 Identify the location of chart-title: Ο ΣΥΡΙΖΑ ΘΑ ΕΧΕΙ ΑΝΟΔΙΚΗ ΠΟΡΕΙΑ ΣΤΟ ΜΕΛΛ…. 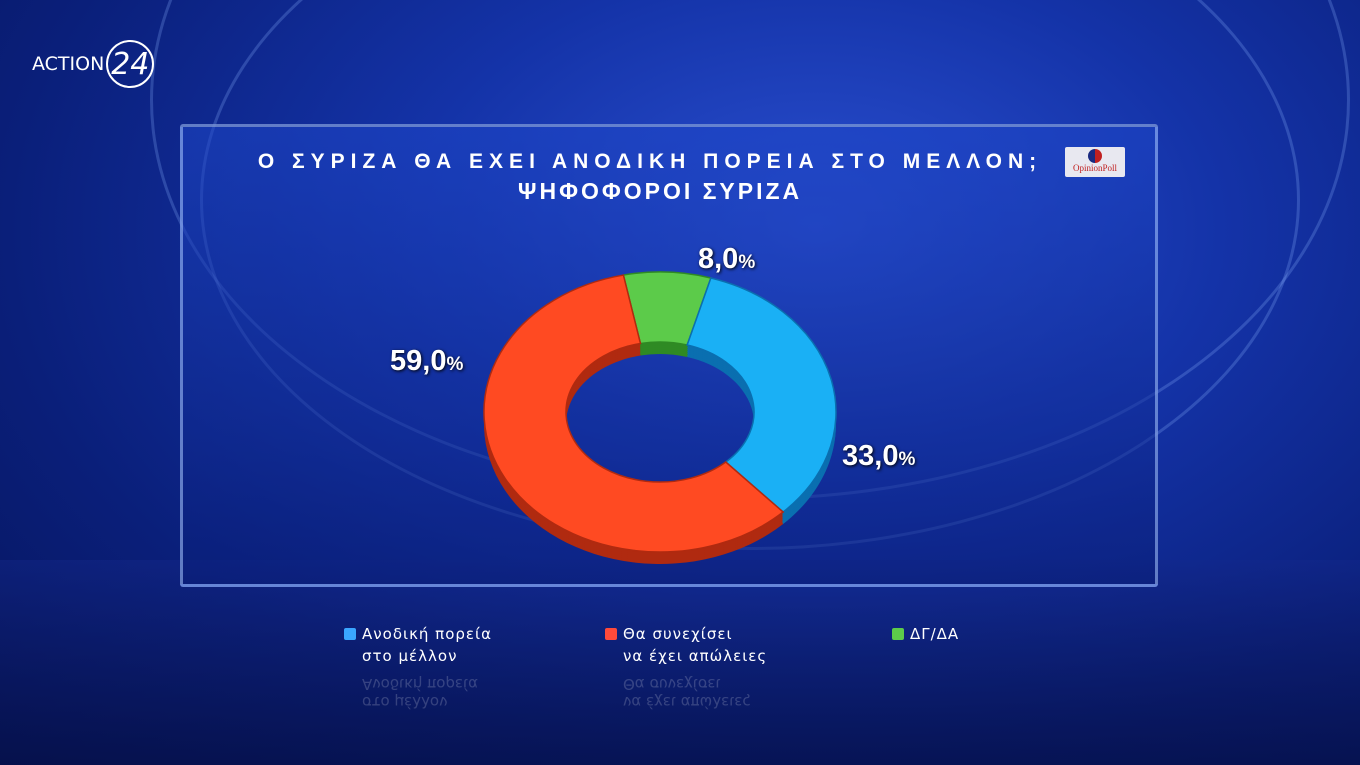
(650, 161).